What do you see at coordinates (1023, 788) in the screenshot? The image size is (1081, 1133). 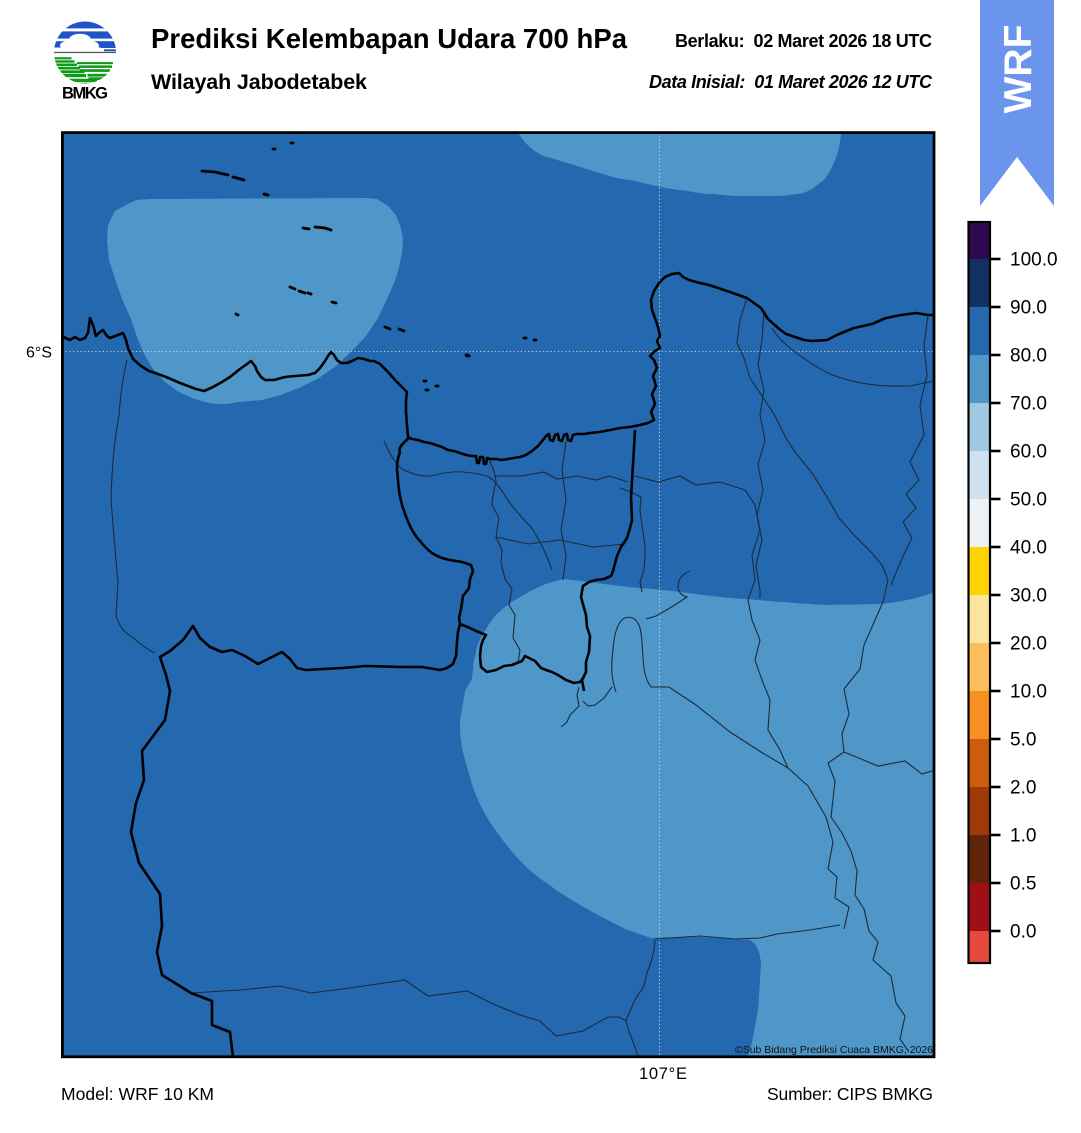 I see `svg-text: 2.0` at bounding box center [1023, 788].